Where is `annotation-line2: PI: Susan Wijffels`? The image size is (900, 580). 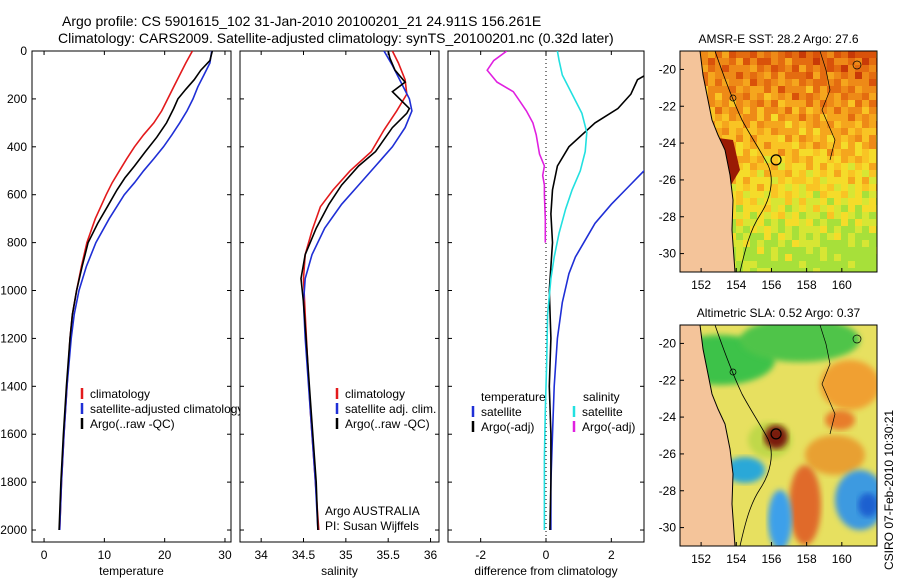
annotation-line2: PI: Susan Wijffels is located at coordinates (372, 526).